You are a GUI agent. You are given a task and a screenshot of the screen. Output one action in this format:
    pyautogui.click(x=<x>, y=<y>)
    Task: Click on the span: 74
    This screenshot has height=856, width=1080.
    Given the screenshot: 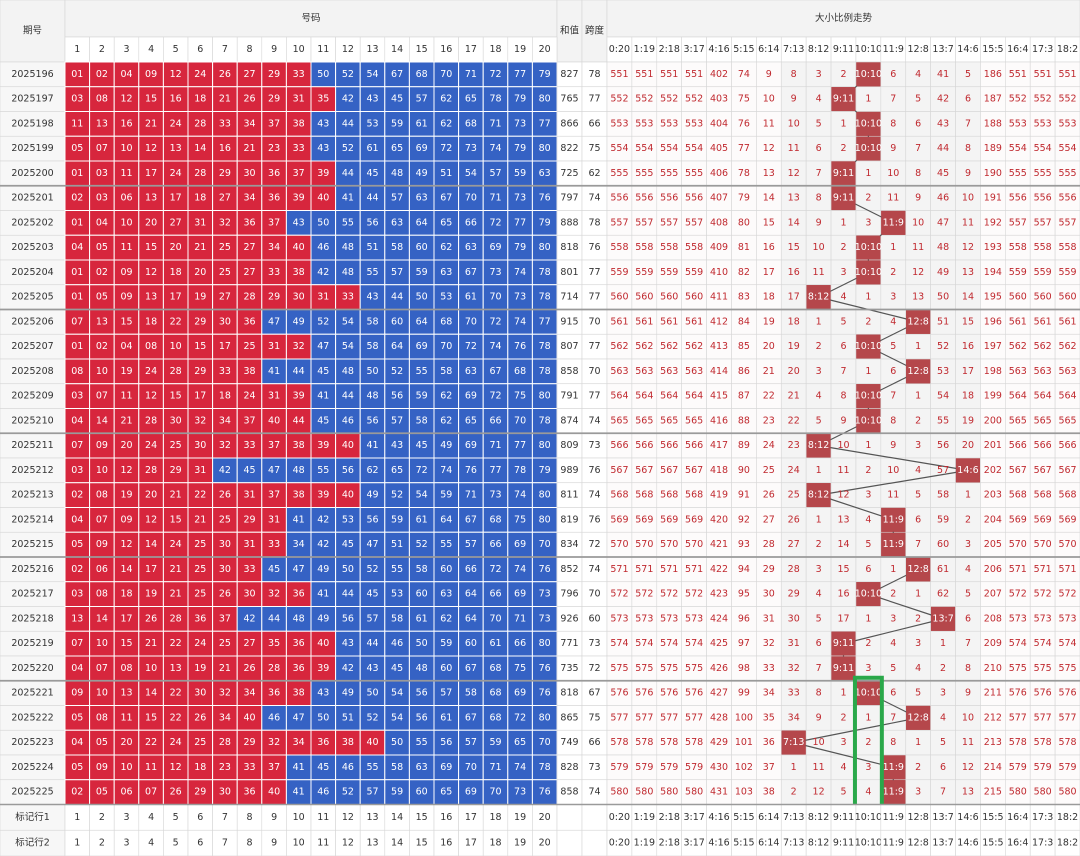 What is the action you would take?
    pyautogui.click(x=594, y=569)
    